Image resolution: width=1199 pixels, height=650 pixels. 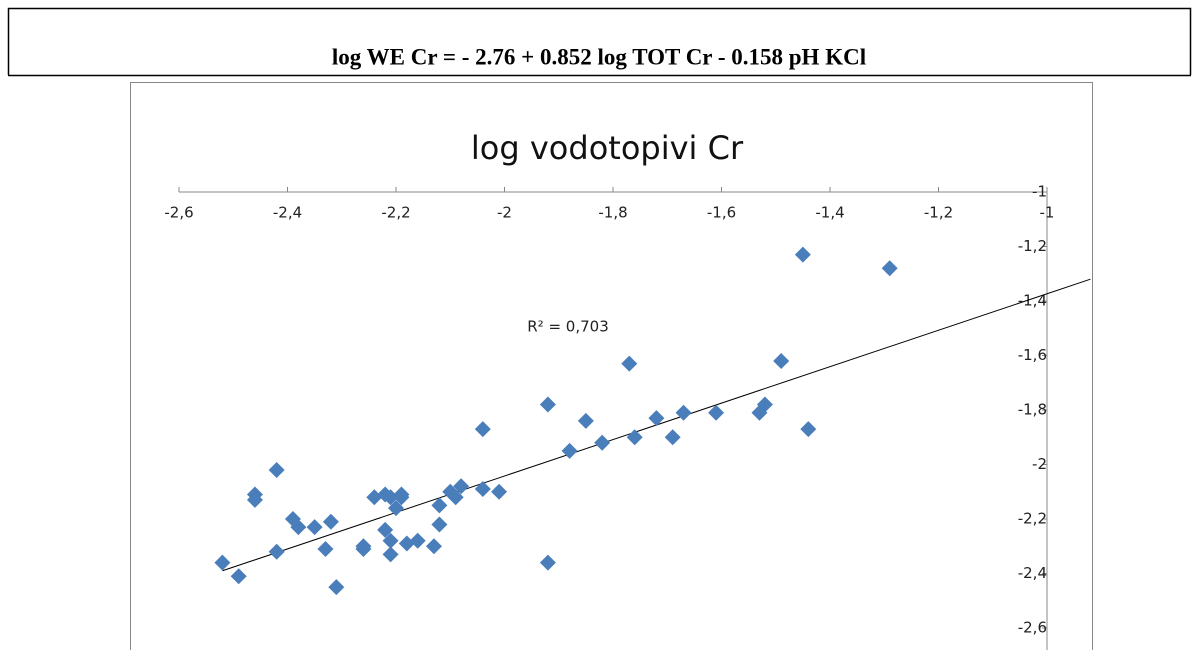 I want to click on x-tick-label: -1, so click(x=1047, y=213).